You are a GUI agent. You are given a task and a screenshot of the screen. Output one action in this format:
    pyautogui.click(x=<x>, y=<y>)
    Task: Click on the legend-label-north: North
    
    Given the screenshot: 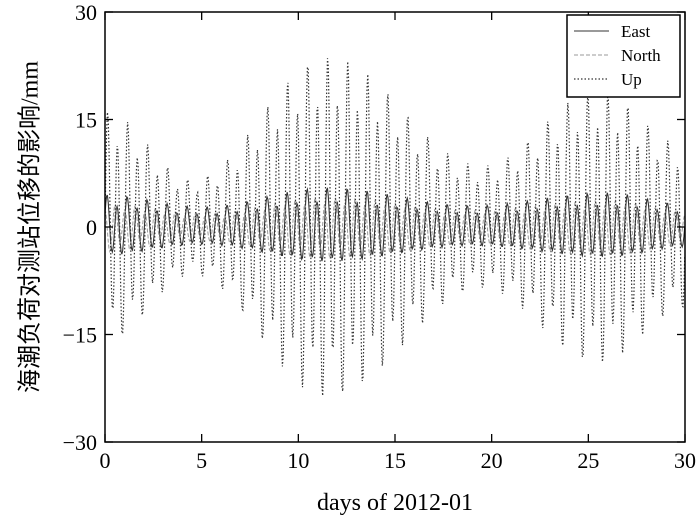 What is the action you would take?
    pyautogui.click(x=641, y=55)
    